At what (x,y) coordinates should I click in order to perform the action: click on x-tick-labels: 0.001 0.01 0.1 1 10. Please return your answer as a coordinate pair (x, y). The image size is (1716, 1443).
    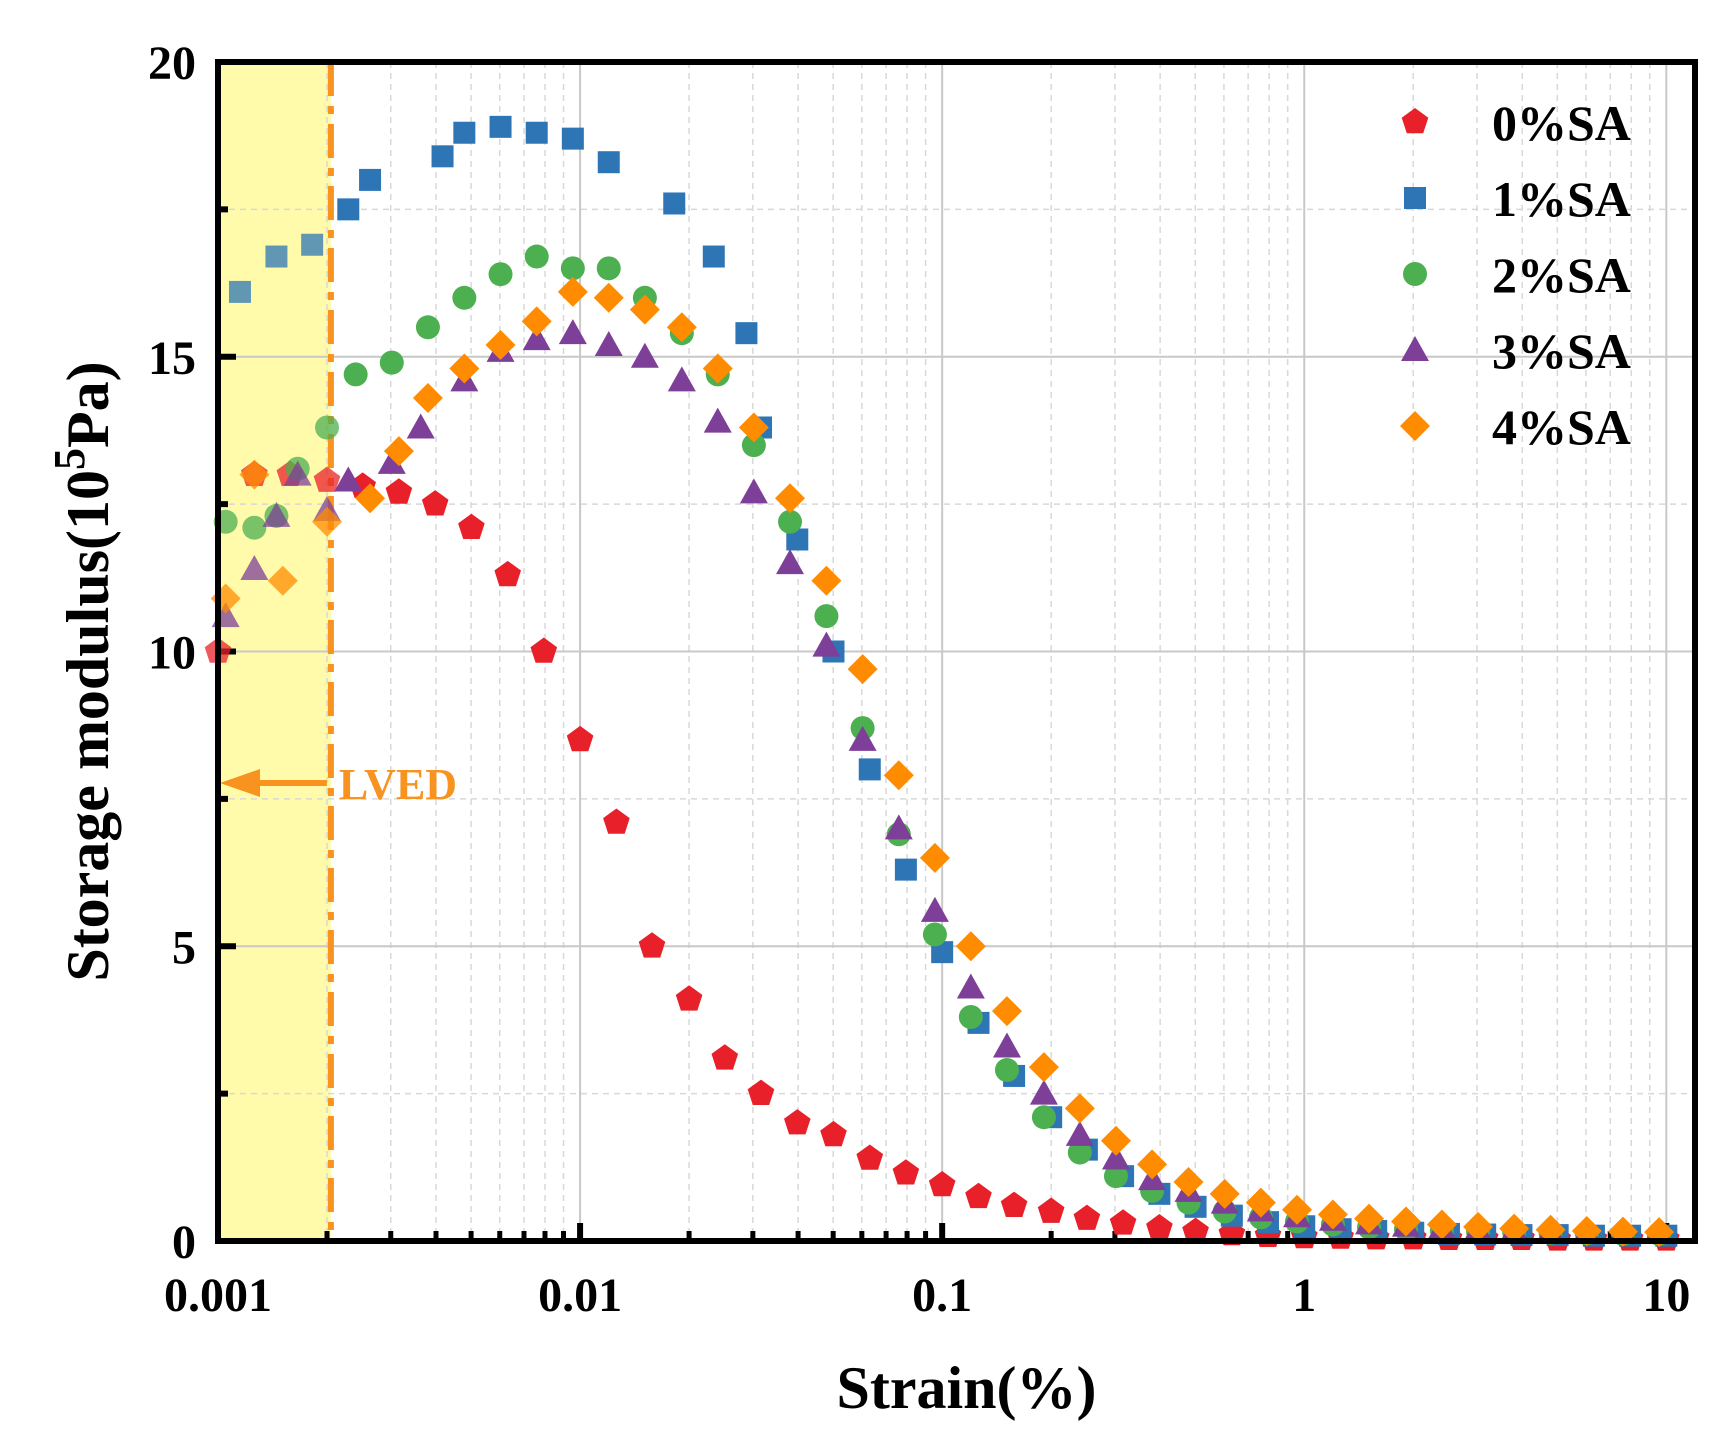
    Looking at the image, I should click on (927, 1295).